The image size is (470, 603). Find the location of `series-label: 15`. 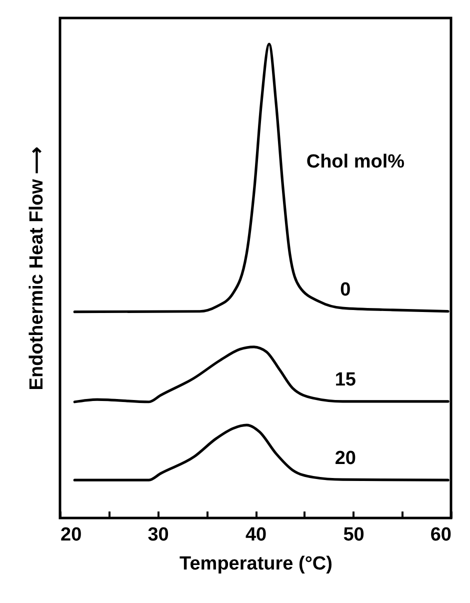

series-label: 15 is located at coordinates (345, 379).